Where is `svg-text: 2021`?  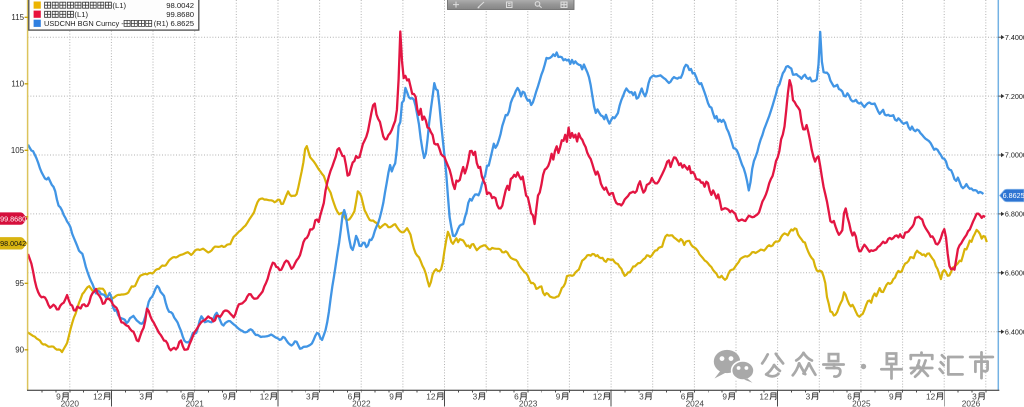 svg-text: 2021 is located at coordinates (194, 403).